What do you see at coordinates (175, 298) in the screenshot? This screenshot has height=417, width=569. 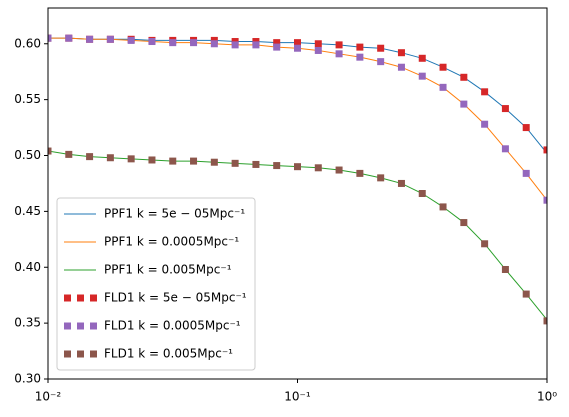 I see `legend-label: FLD1 k = 5e − 05Mpc⁻¹` at bounding box center [175, 298].